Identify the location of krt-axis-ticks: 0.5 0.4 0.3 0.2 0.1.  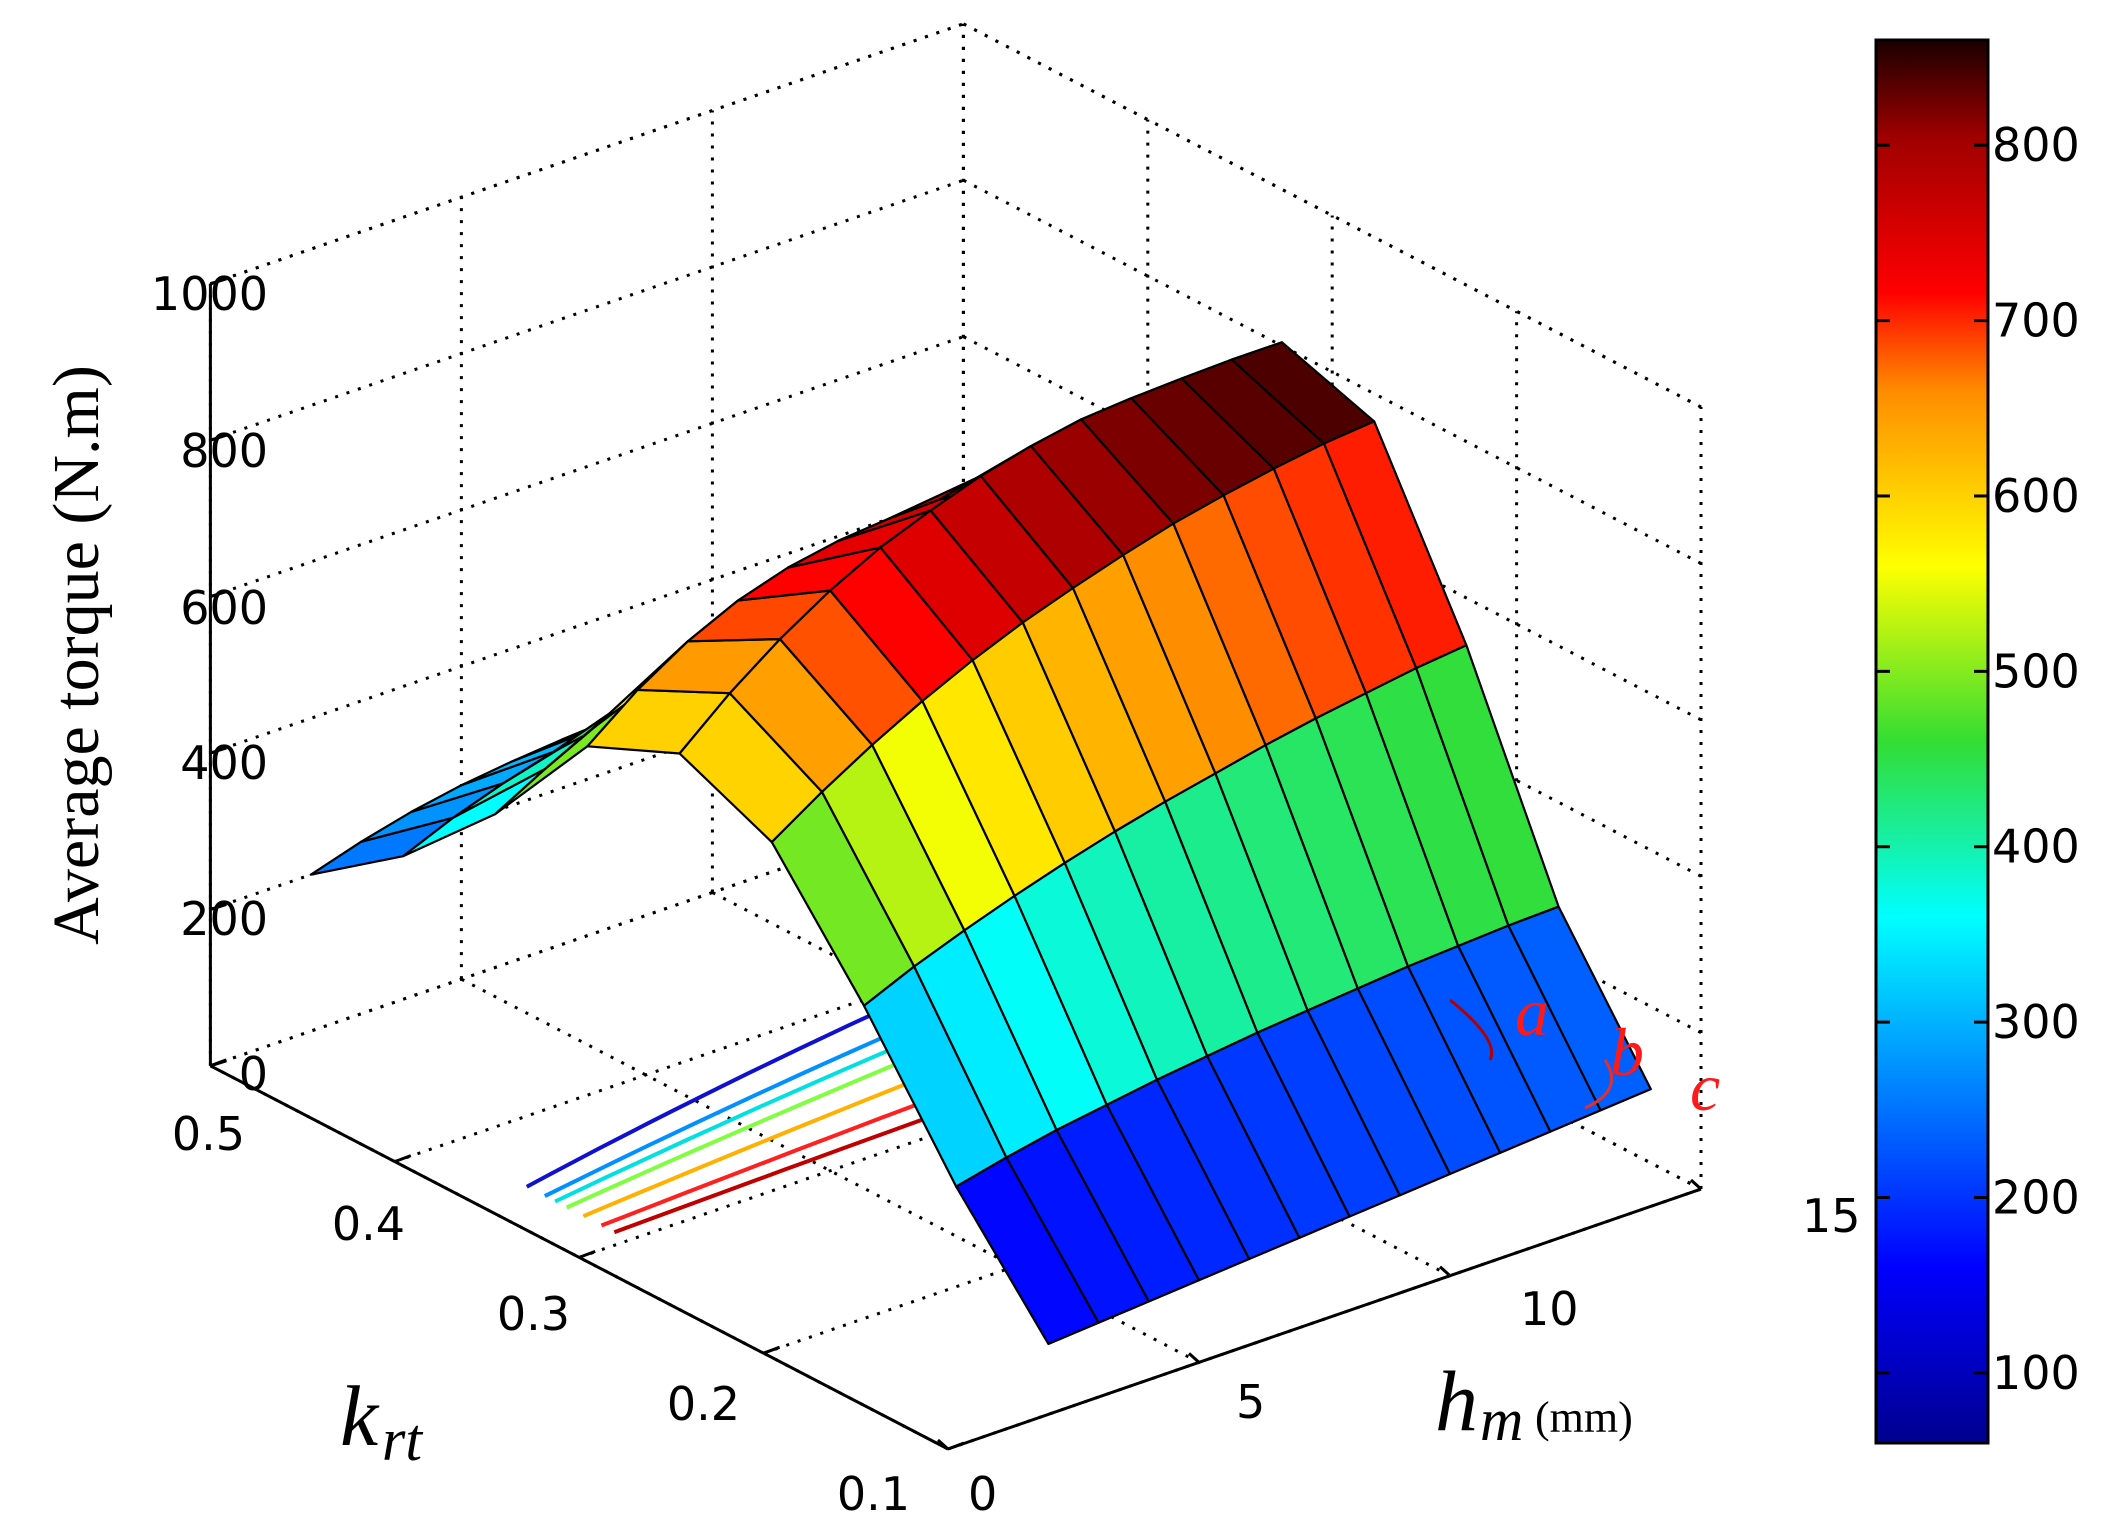
(541, 1314).